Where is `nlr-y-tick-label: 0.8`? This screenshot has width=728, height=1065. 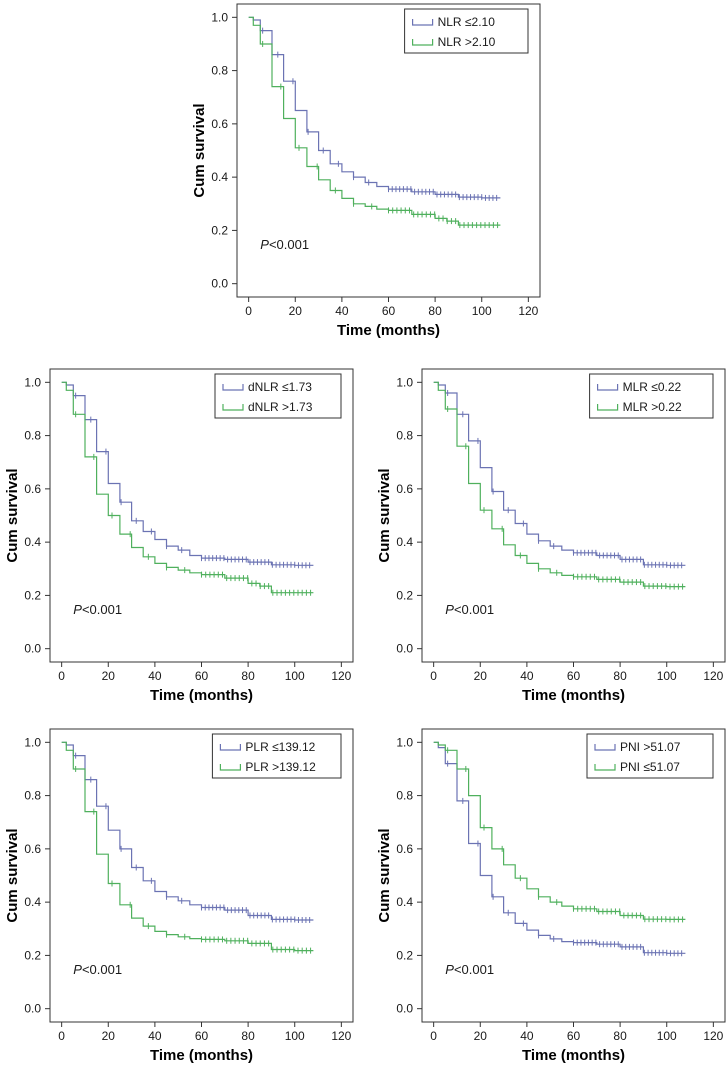 nlr-y-tick-label: 0.8 is located at coordinates (219, 71).